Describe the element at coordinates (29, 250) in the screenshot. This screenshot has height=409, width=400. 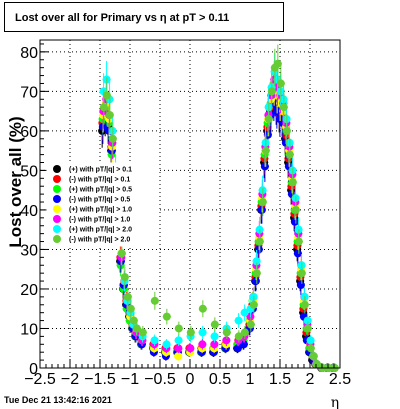
I see `y-tick-label: 30` at that location.